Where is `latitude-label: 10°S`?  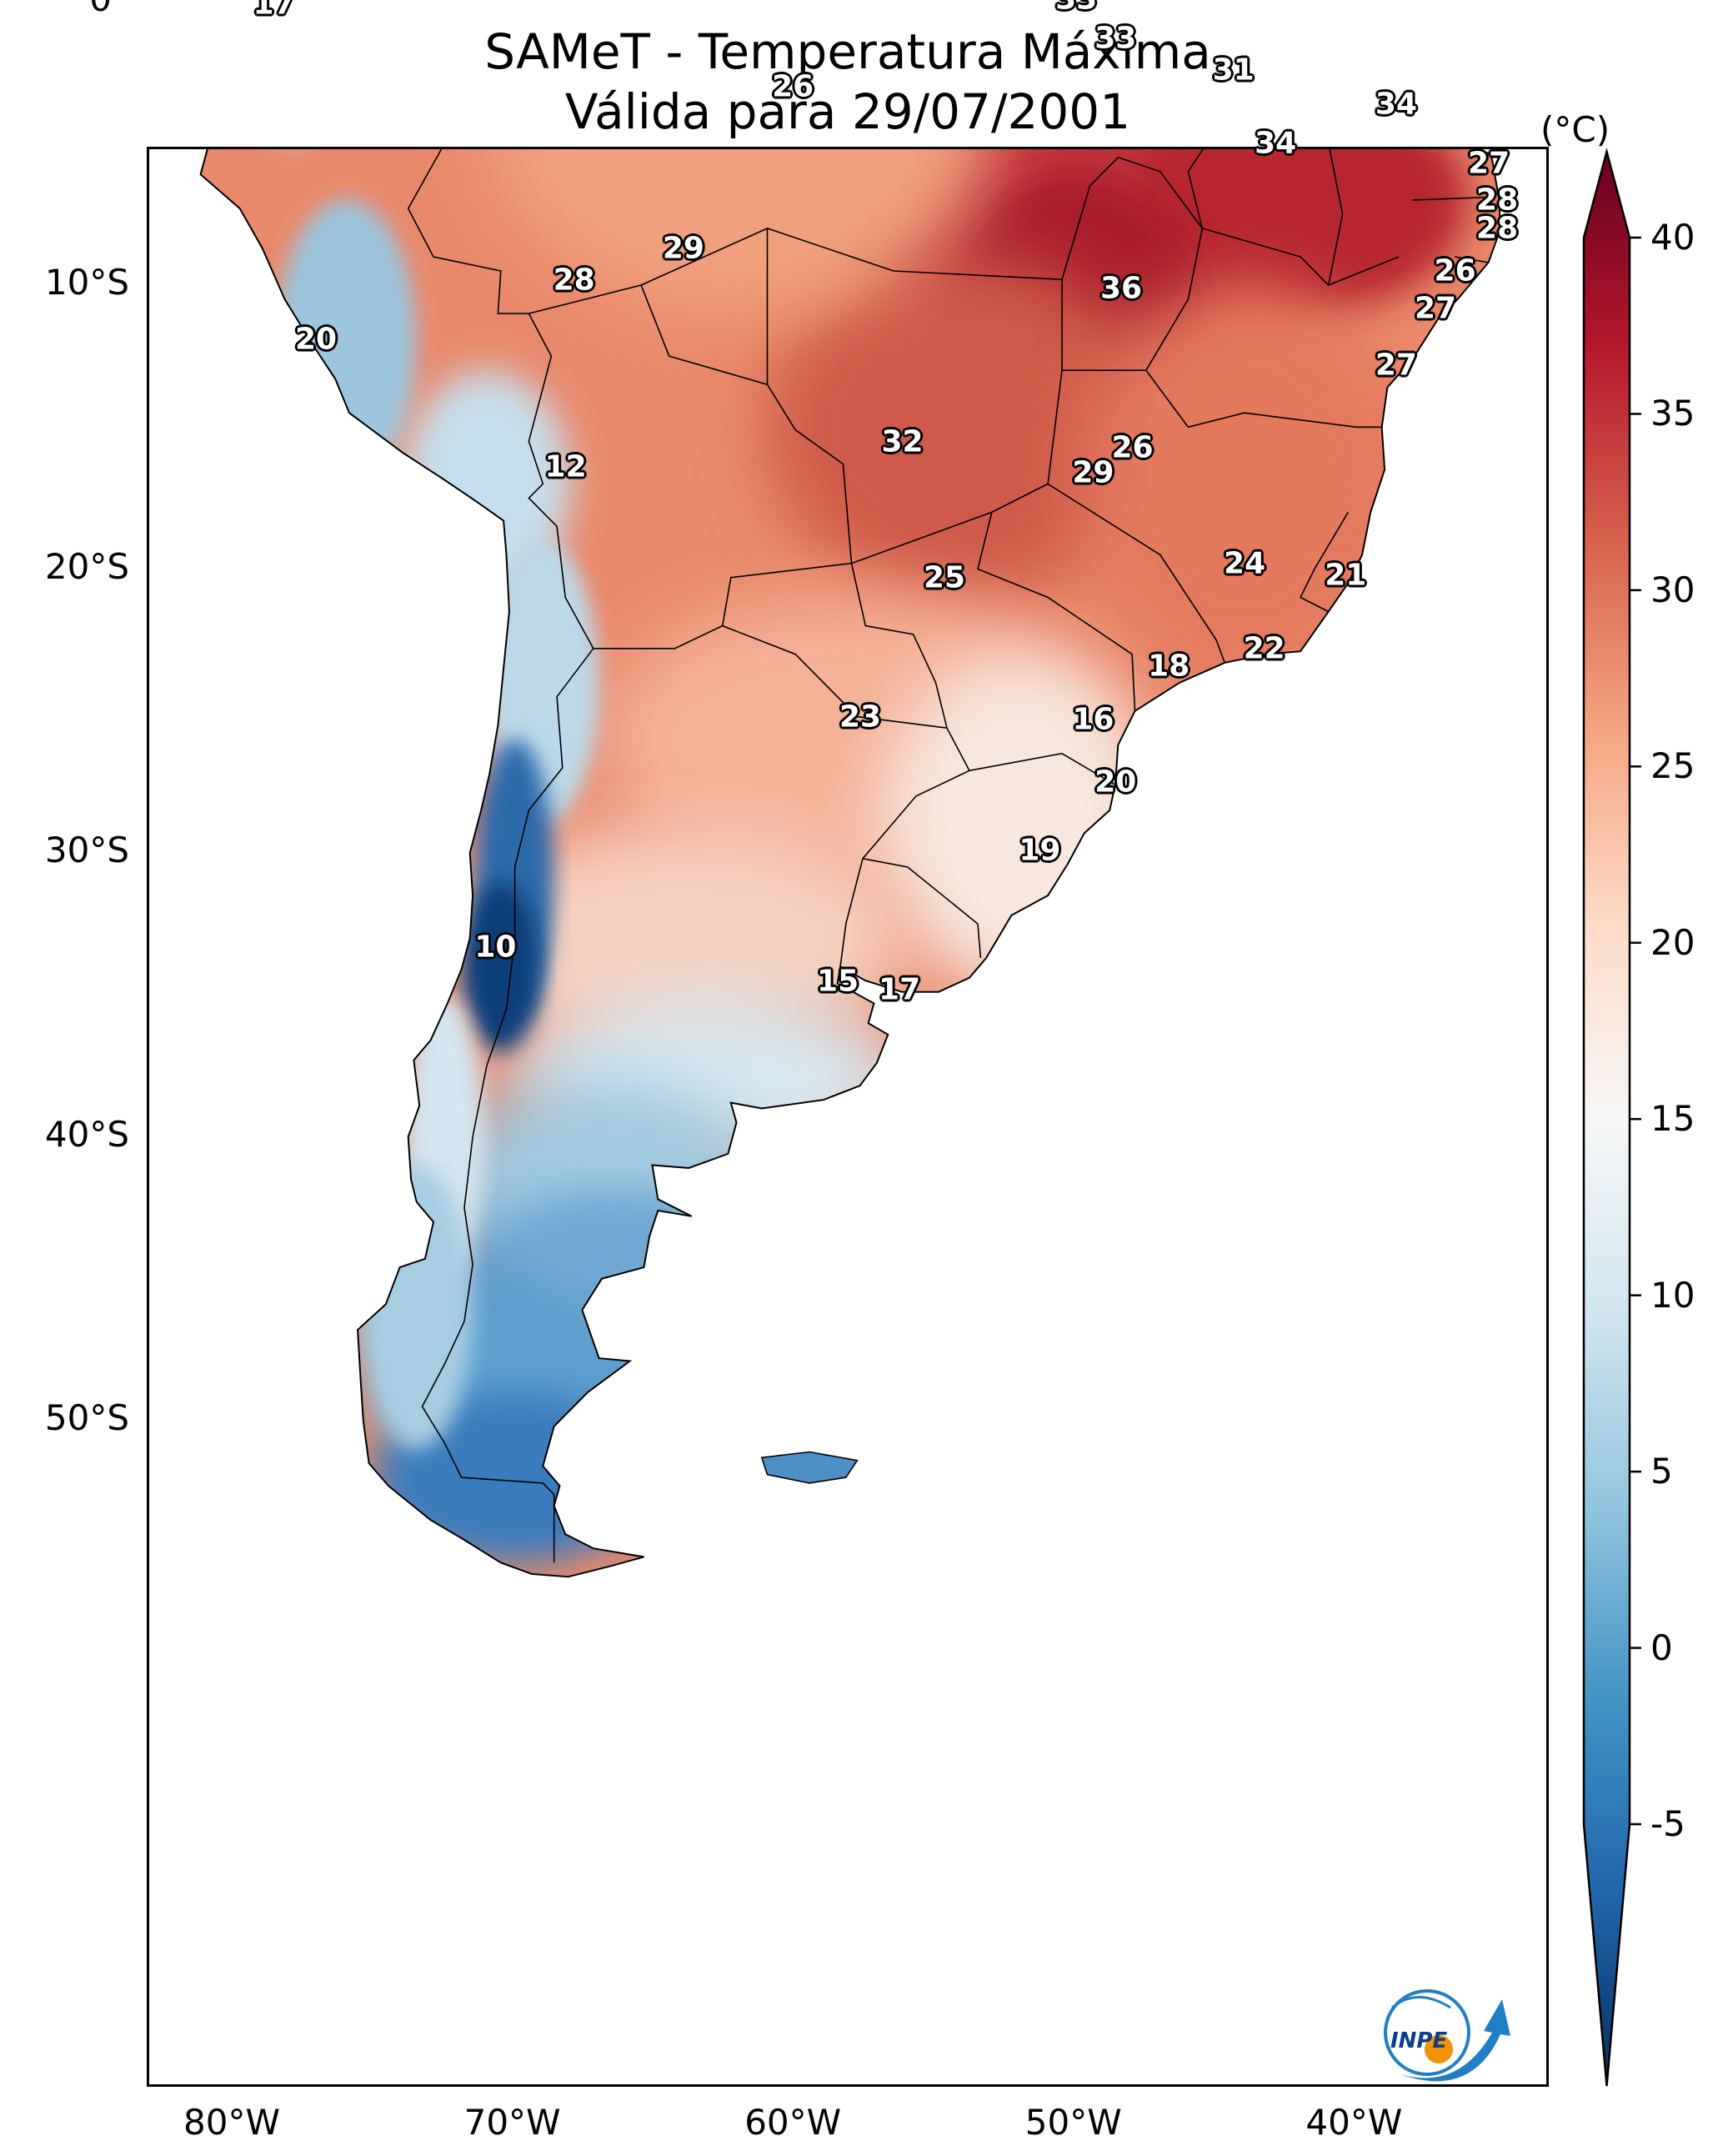 latitude-label: 10°S is located at coordinates (86, 282).